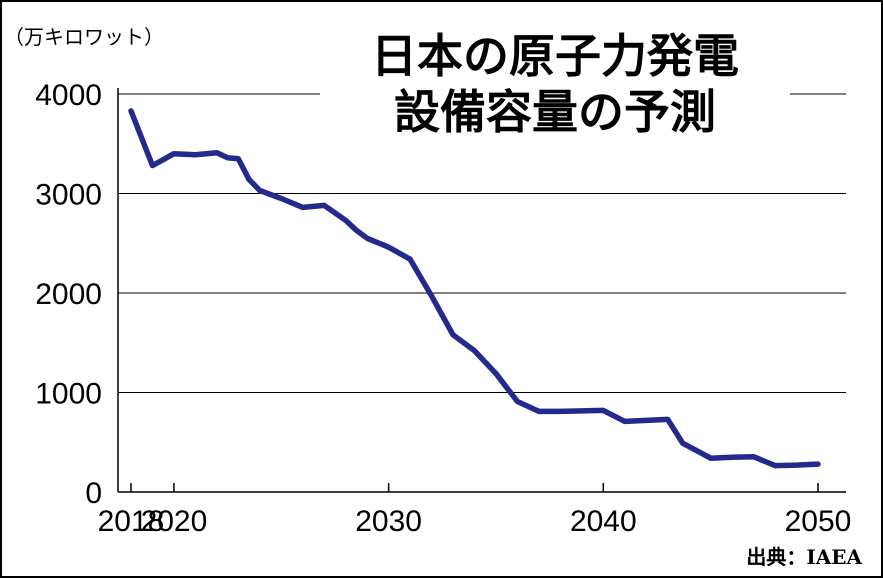  I want to click on y-tick-label: 3000, so click(68, 195).